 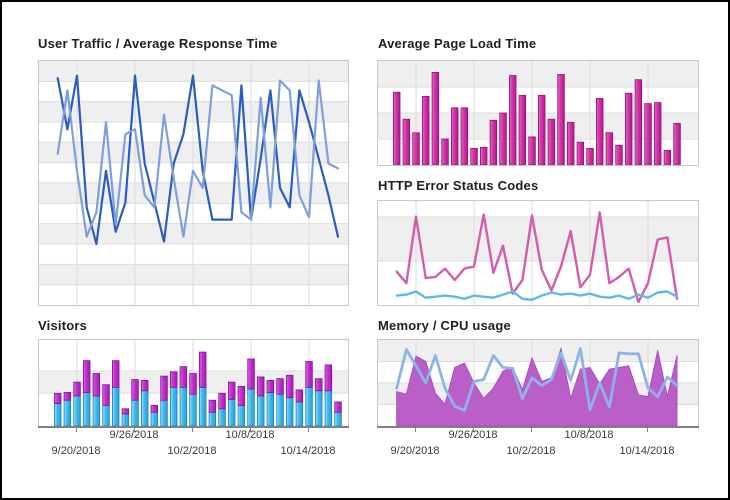 I want to click on page-load-time-canvas, so click(x=538, y=113).